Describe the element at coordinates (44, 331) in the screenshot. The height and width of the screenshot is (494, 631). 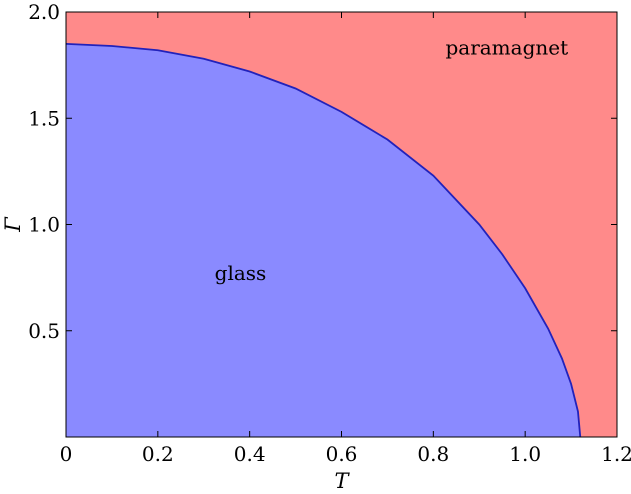
I see `y-tick-label: 0.5` at that location.